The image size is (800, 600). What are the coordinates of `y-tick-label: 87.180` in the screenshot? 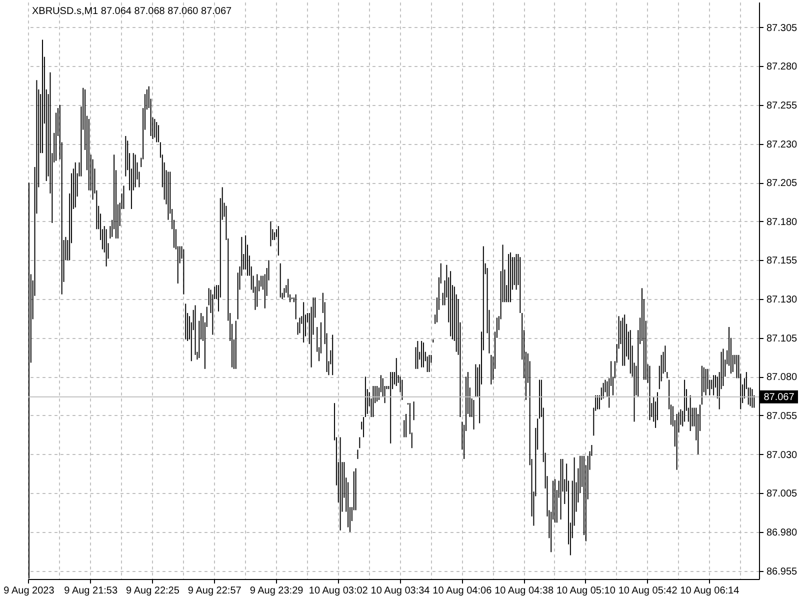 It's located at (782, 222).